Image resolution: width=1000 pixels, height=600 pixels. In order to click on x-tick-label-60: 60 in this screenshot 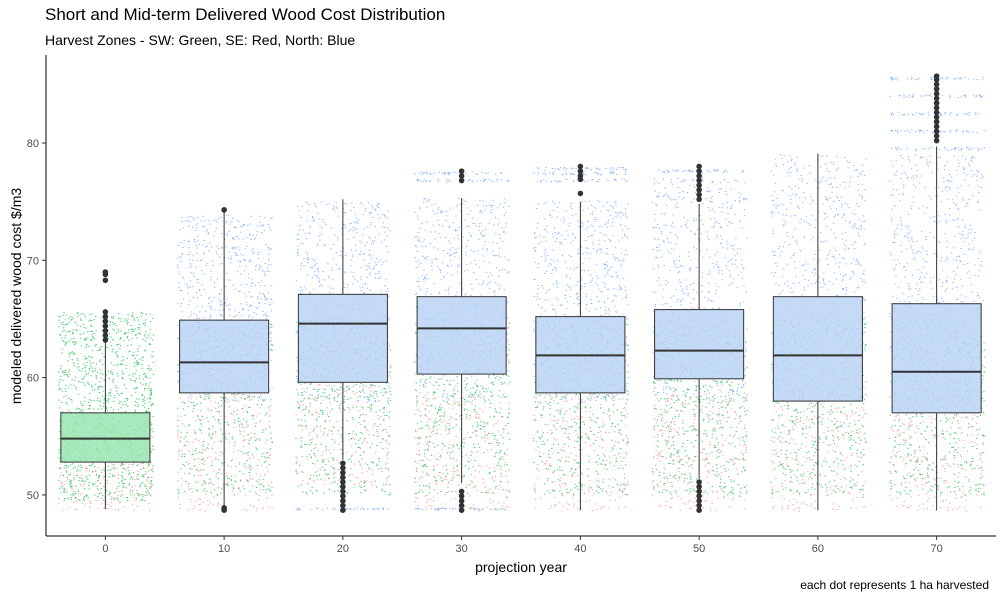, I will do `click(818, 549)`.